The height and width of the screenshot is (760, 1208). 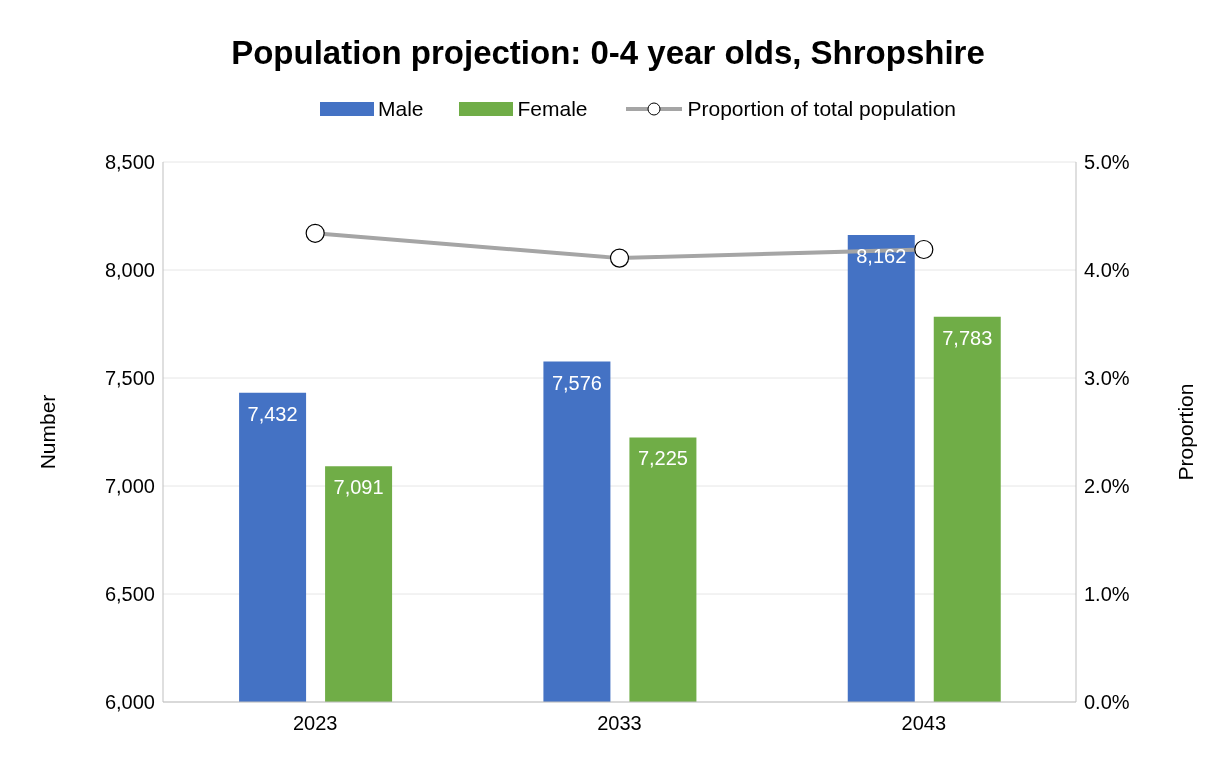 I want to click on data-label: 7,783, so click(x=967, y=337).